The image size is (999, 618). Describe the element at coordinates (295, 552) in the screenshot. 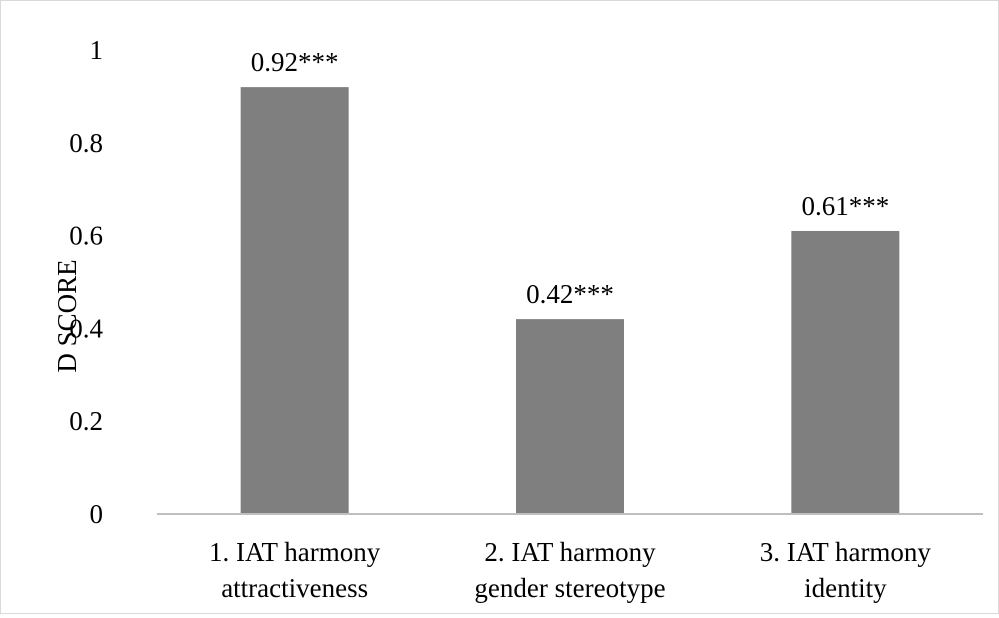

I see `category-label: 1. IAT harmony` at that location.